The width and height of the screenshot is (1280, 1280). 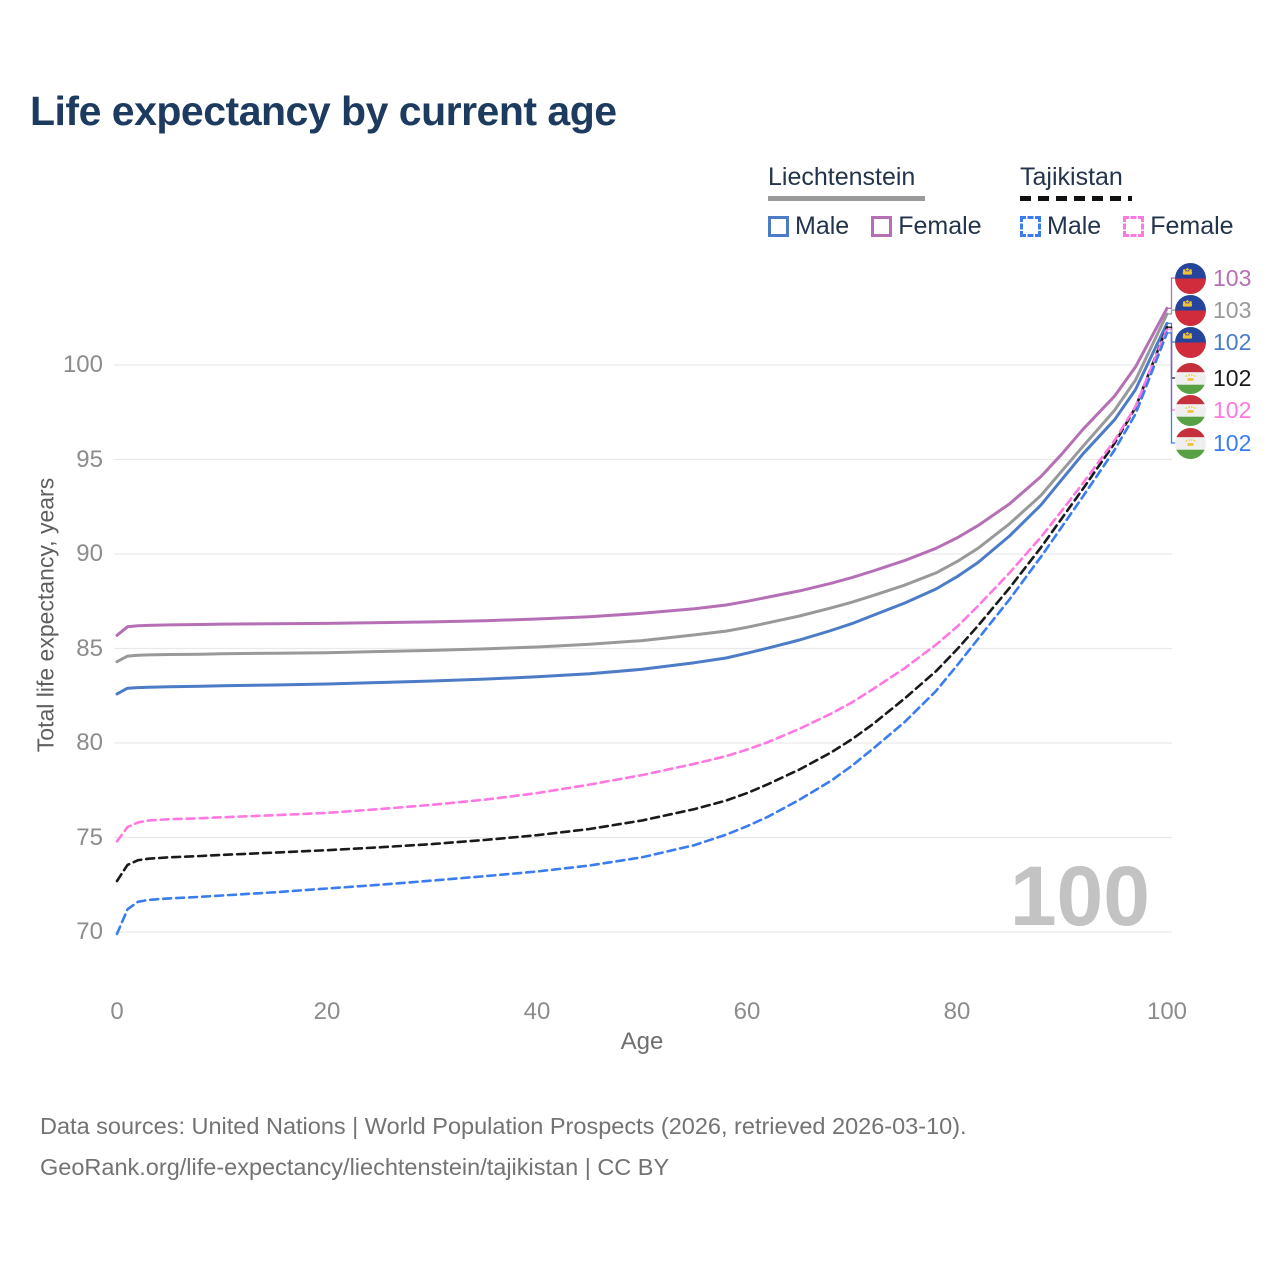 What do you see at coordinates (89, 742) in the screenshot?
I see `y-tick-label-80: 80` at bounding box center [89, 742].